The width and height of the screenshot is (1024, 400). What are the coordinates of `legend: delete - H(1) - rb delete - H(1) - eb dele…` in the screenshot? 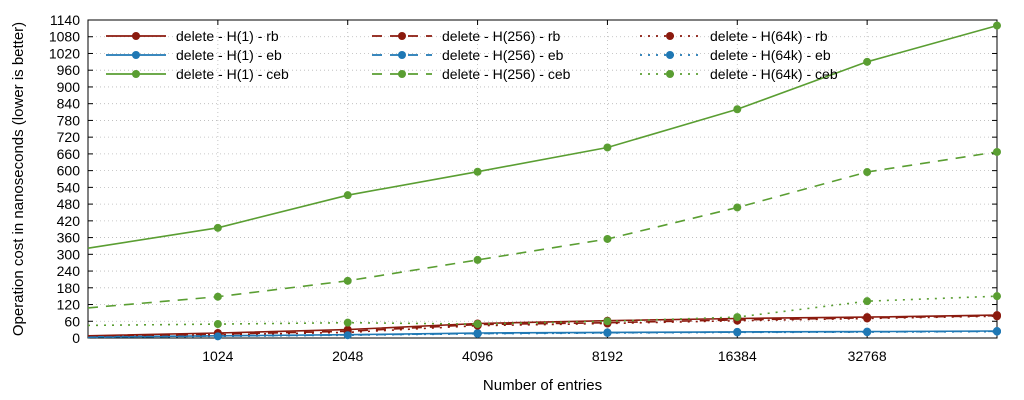 It's located at (472, 55).